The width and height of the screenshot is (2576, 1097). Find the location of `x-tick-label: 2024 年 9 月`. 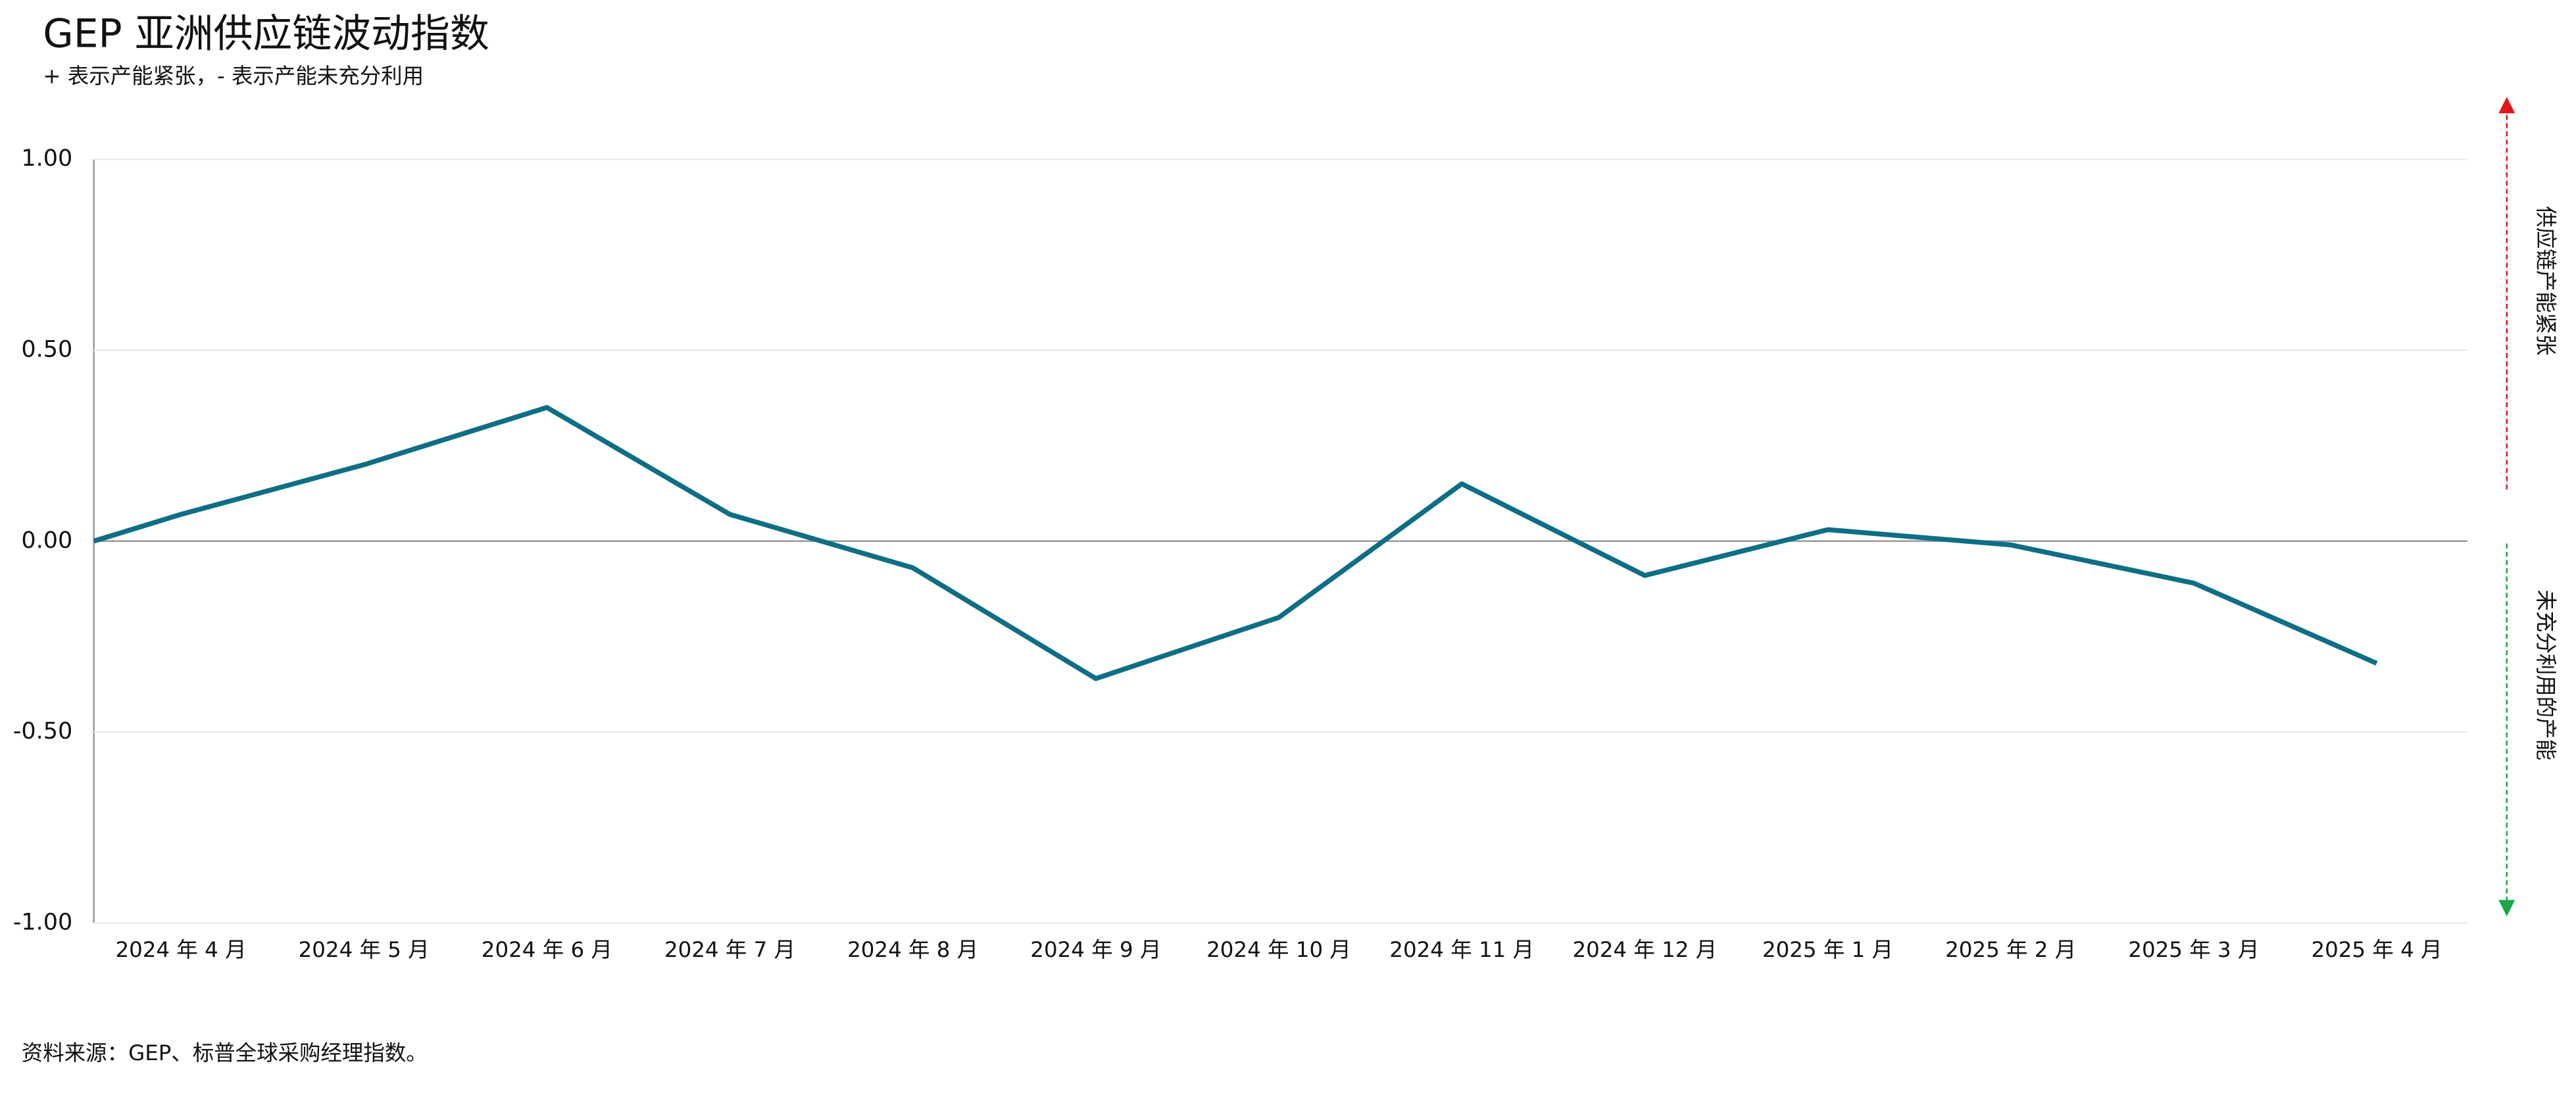

x-tick-label: 2024 年 9 月 is located at coordinates (1095, 949).